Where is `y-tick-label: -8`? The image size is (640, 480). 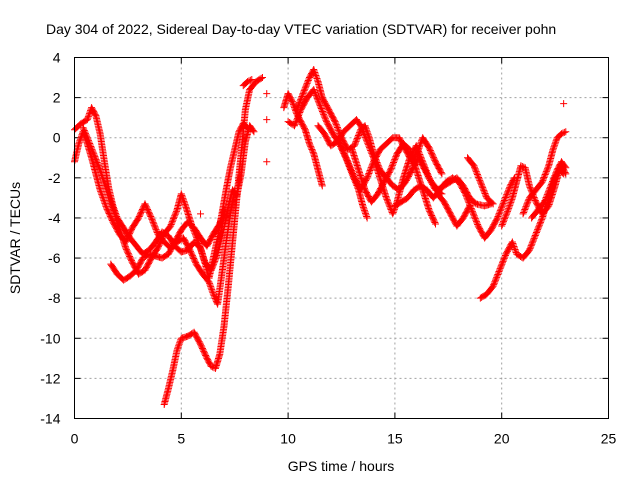 y-tick-label: -8 is located at coordinates (54, 298).